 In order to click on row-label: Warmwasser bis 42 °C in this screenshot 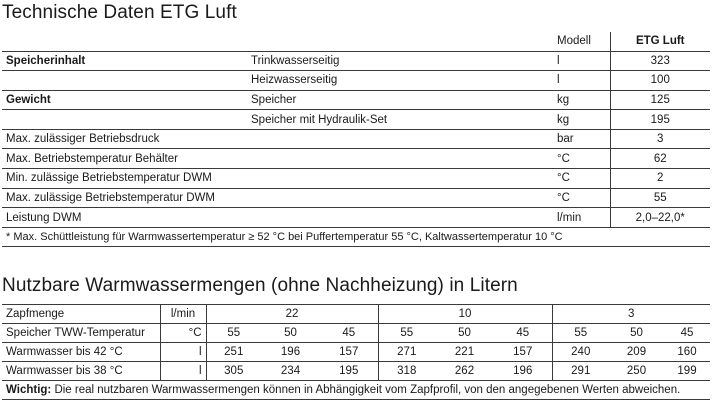, I will do `click(81, 352)`.